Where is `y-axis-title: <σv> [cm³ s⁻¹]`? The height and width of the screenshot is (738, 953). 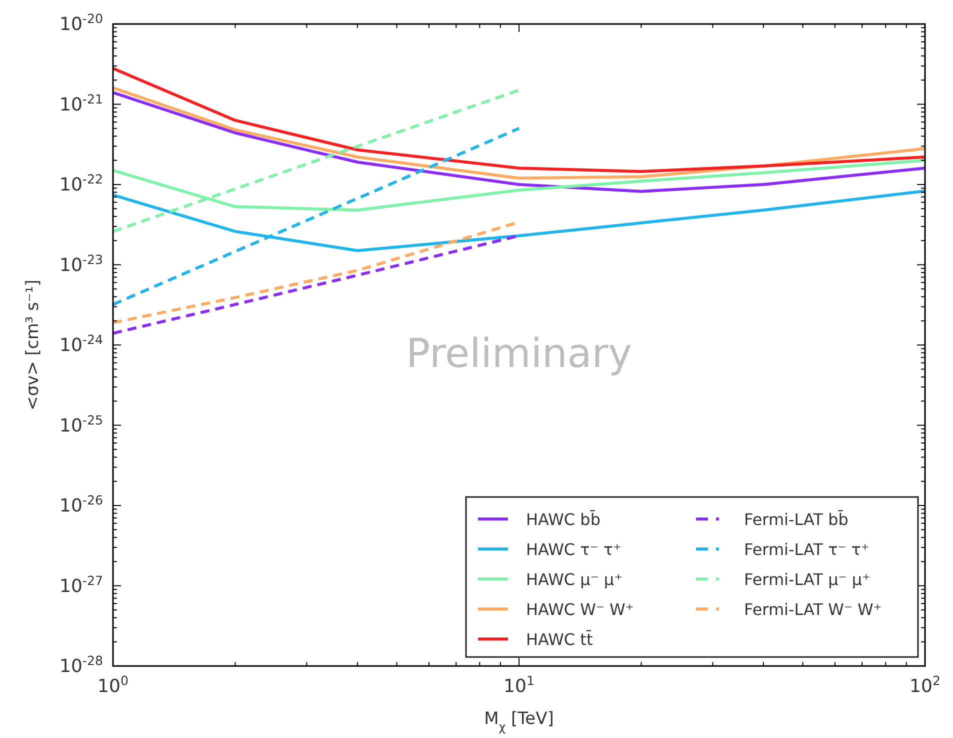 y-axis-title: <σv> [cm³ s⁻¹] is located at coordinates (33, 345).